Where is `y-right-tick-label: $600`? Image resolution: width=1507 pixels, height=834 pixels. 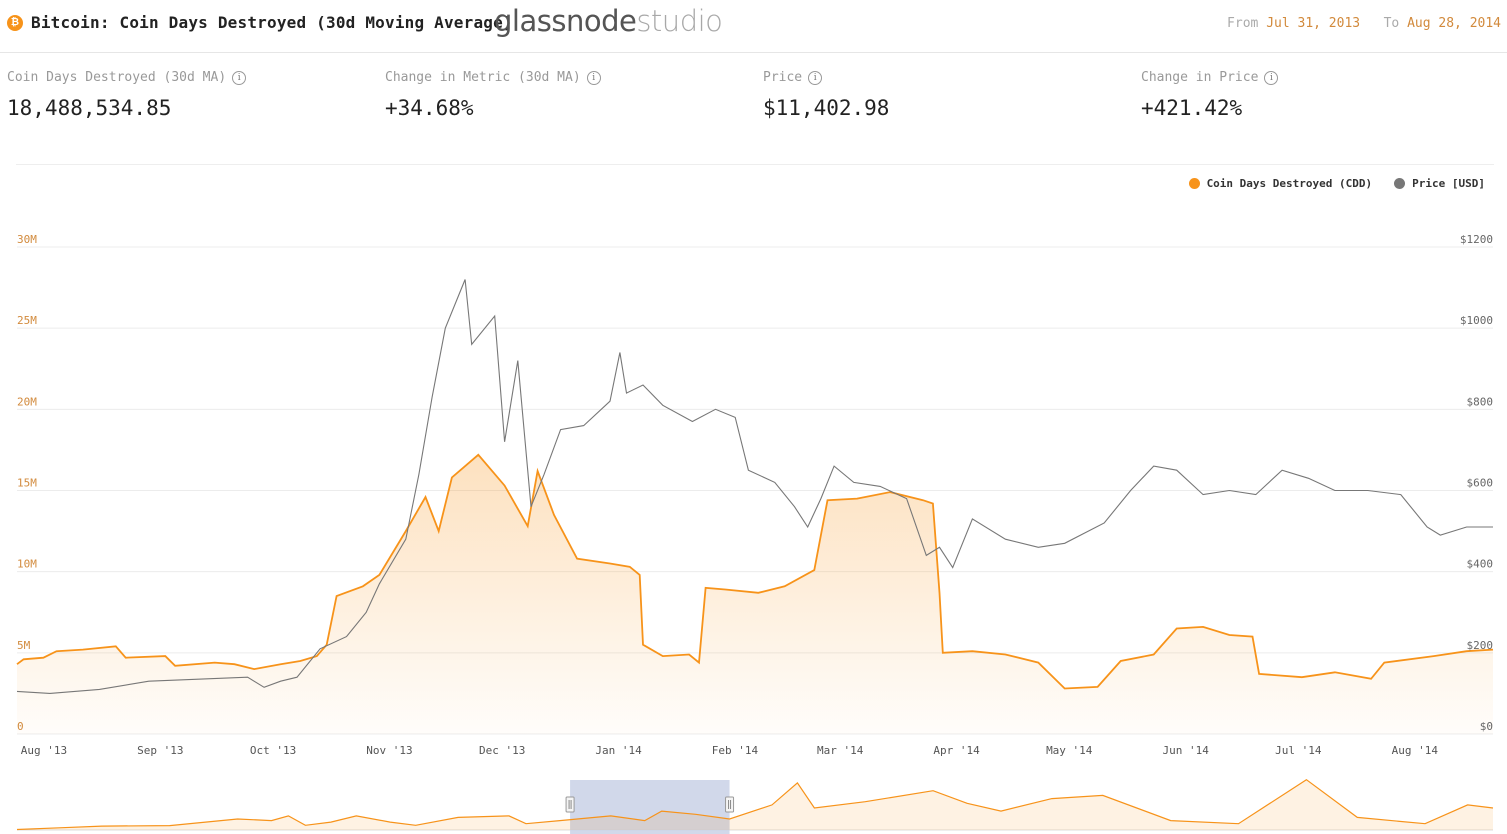
y-right-tick-label: $600 is located at coordinates (1480, 483).